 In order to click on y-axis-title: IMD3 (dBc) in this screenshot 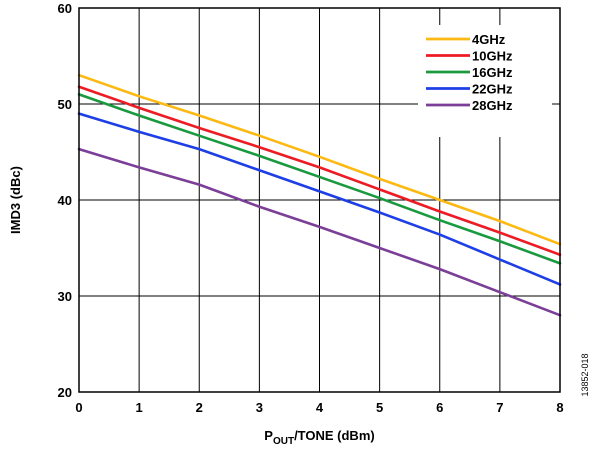, I will do `click(15, 200)`.